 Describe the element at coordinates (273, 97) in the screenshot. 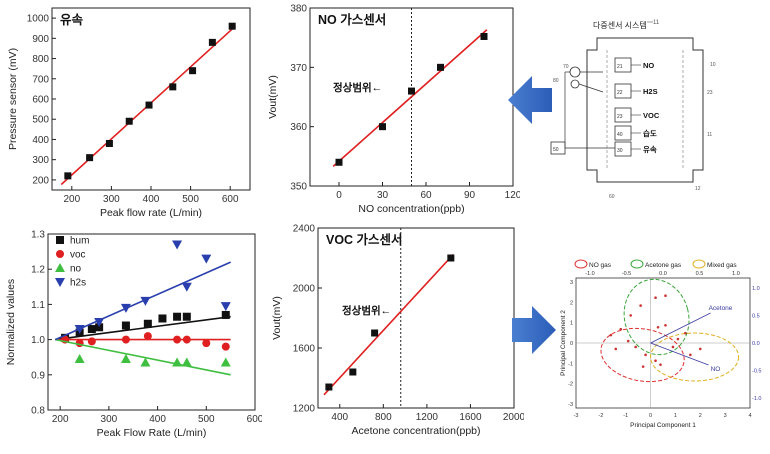

I see `y-axis-label: Vout(mV)` at that location.